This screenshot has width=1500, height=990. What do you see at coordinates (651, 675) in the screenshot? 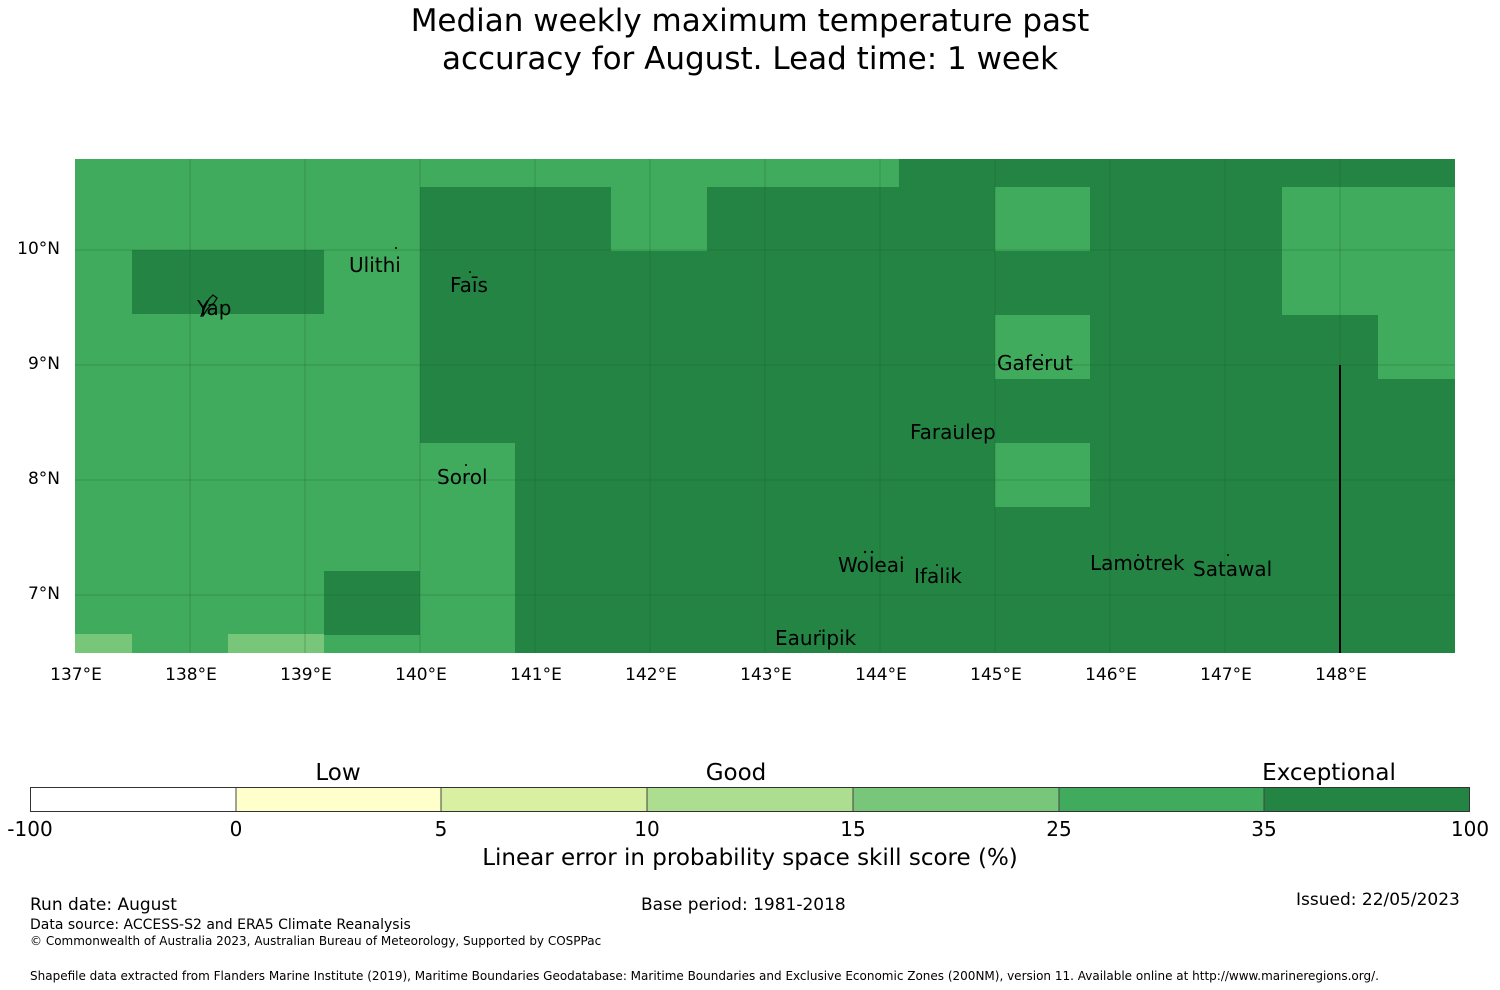
I see `lon-tick-label: 142°E` at bounding box center [651, 675].